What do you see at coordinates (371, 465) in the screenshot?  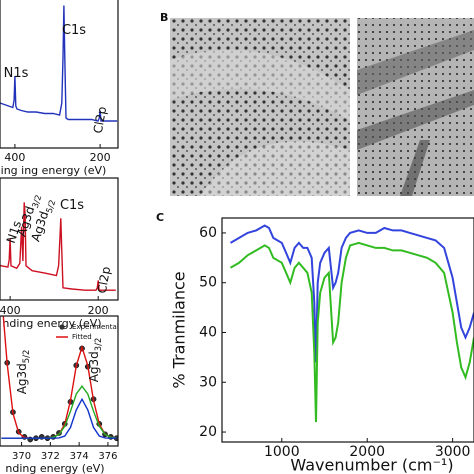 I see `x-axis-label: Wavenumber (cm⁻¹)` at bounding box center [371, 465].